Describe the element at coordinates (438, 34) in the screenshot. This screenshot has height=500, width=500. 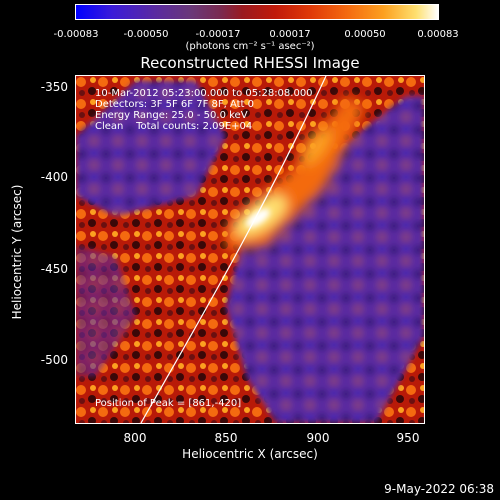
I see `colorbar-tick: 0.00083` at that location.